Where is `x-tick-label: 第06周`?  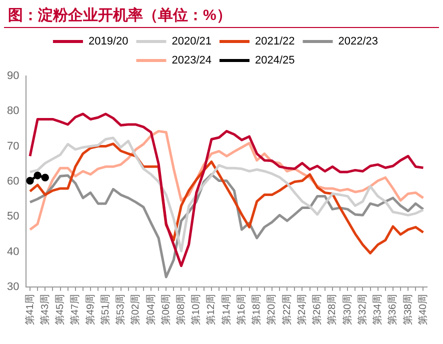
x-tick-label: 第06周 is located at coordinates (166, 309).